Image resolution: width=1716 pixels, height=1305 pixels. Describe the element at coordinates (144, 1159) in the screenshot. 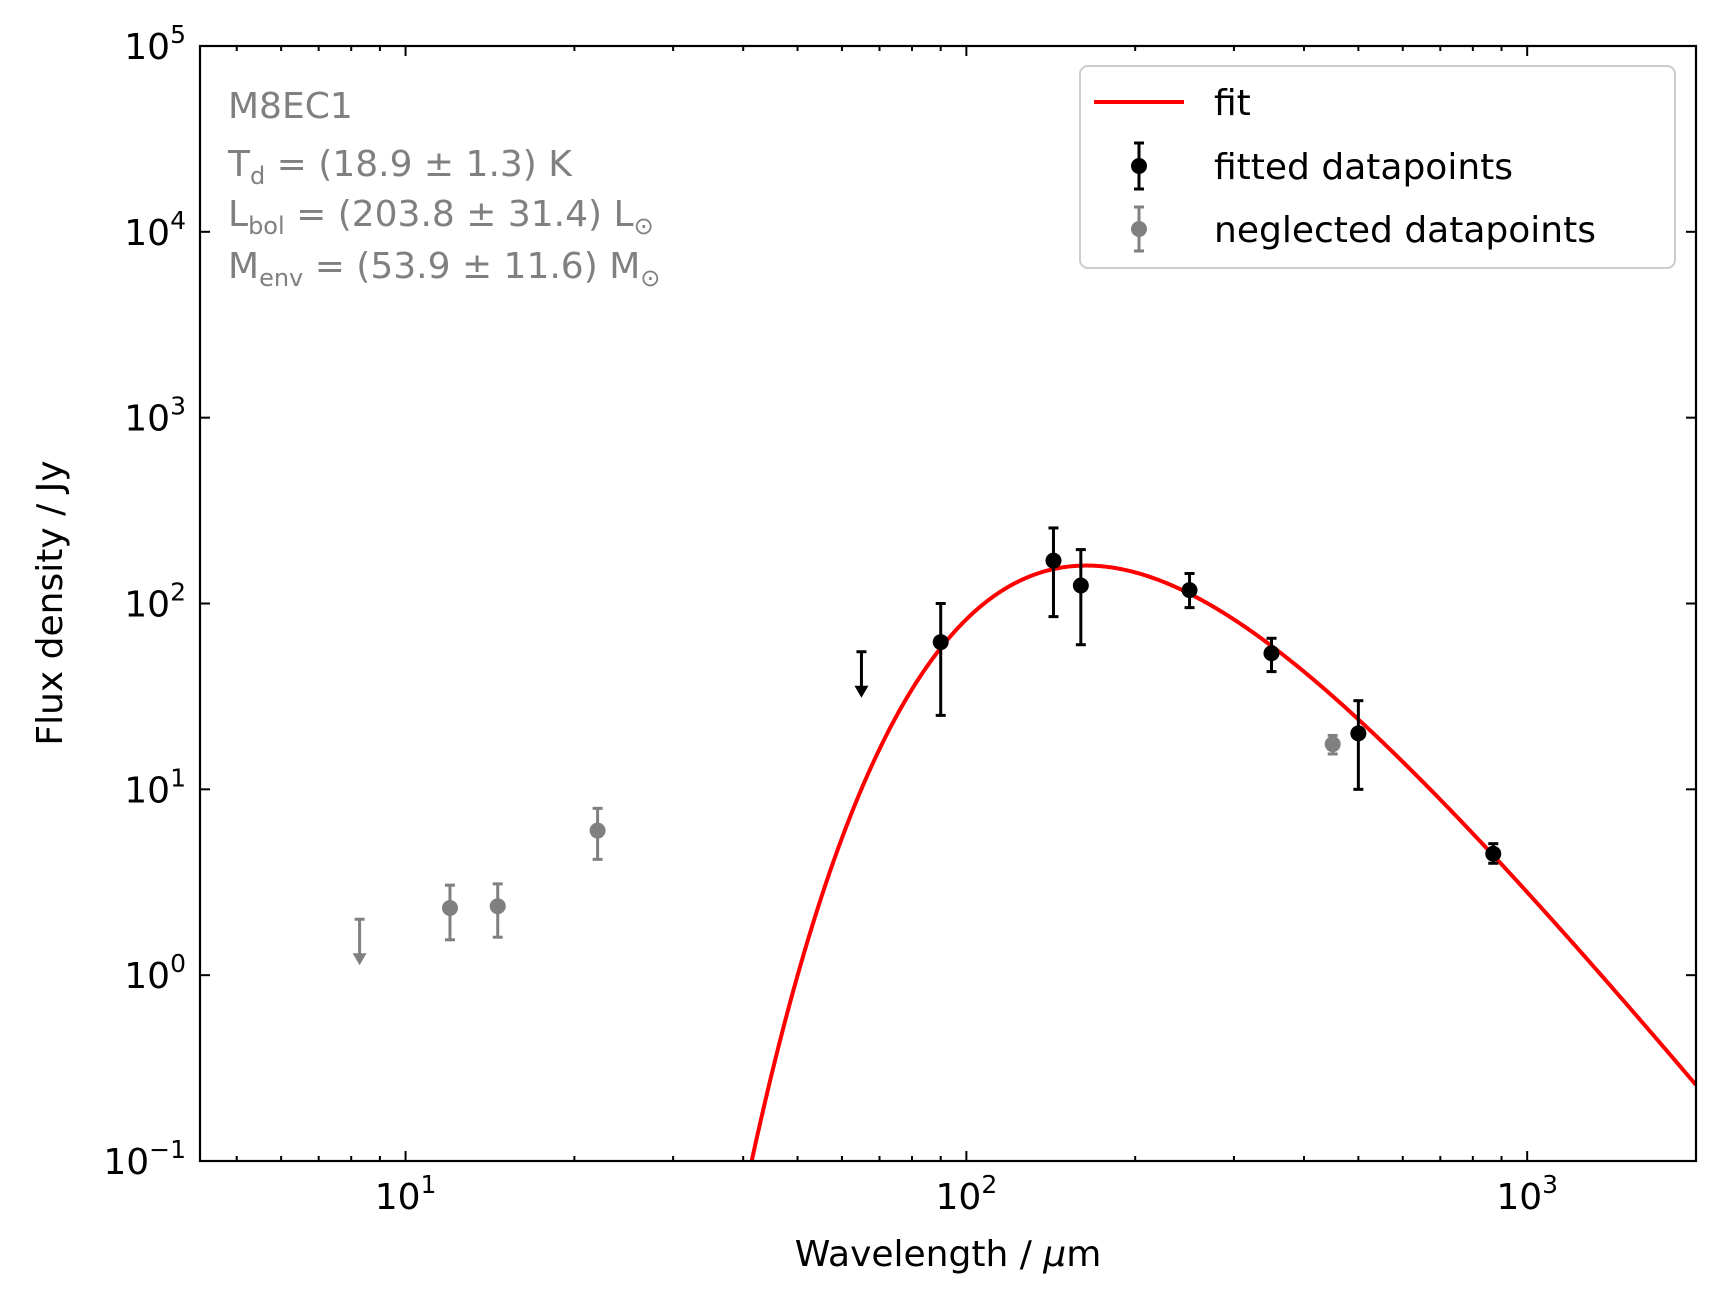

I see `y-tick-label: 10⁻¹` at that location.